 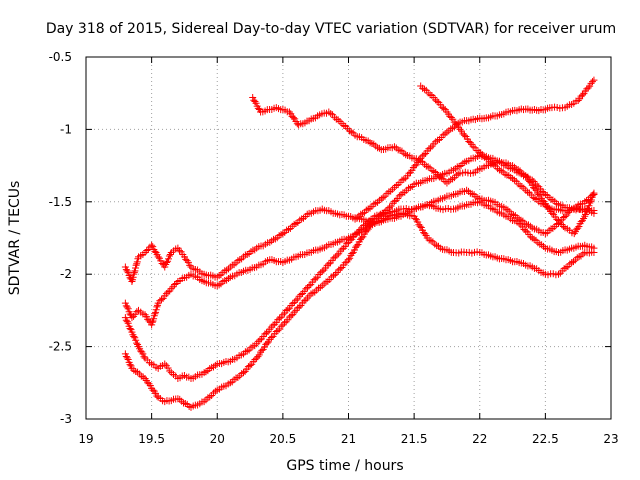 What do you see at coordinates (66, 129) in the screenshot?
I see `y-tick-label: -1` at bounding box center [66, 129].